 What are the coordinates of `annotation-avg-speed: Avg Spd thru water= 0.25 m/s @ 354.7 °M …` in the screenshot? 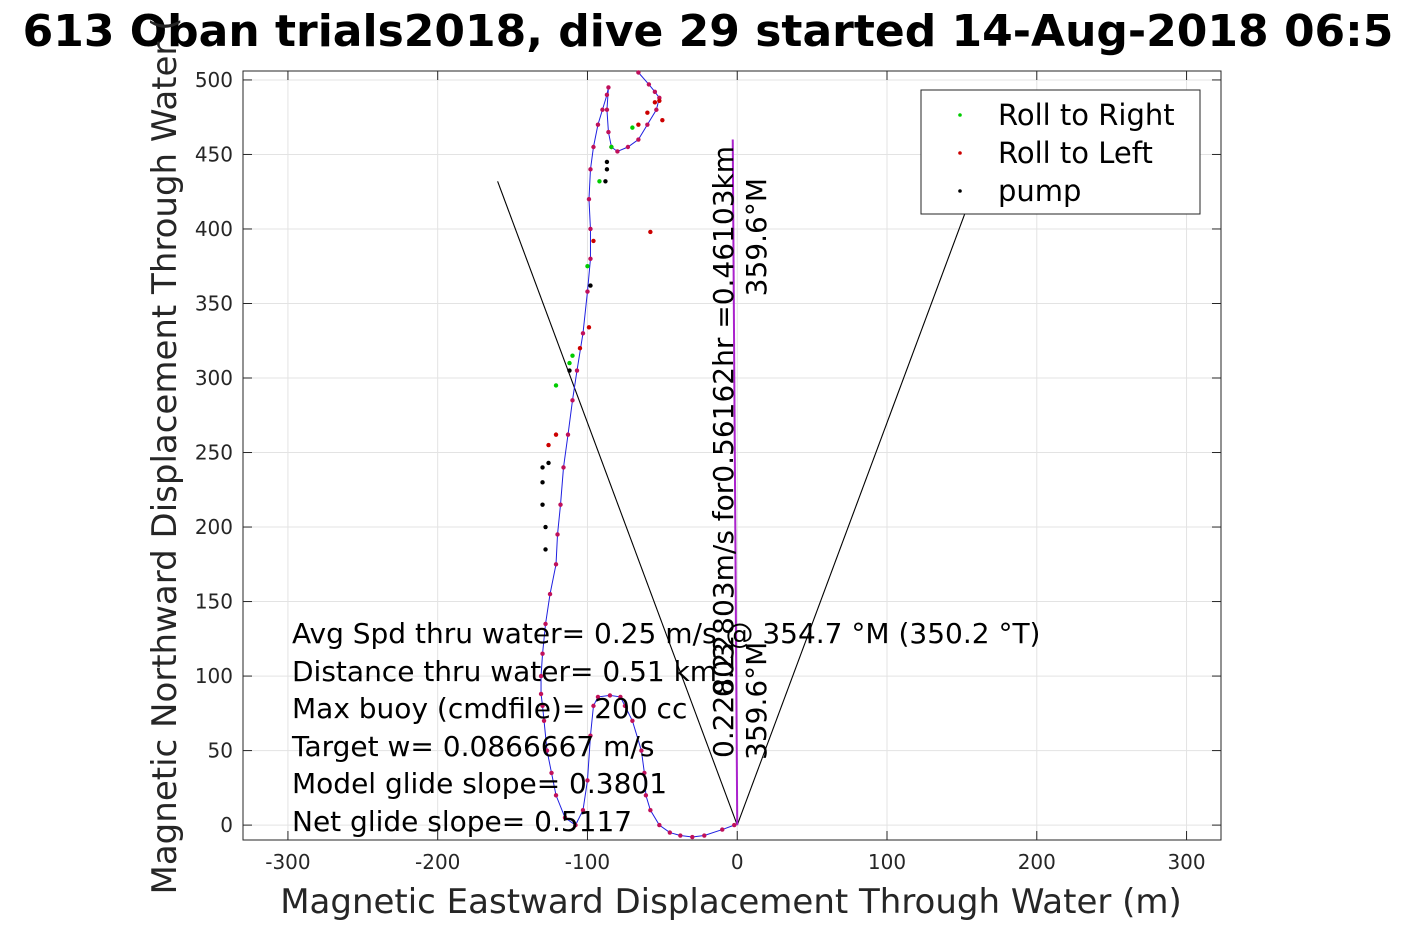 It's located at (666, 633).